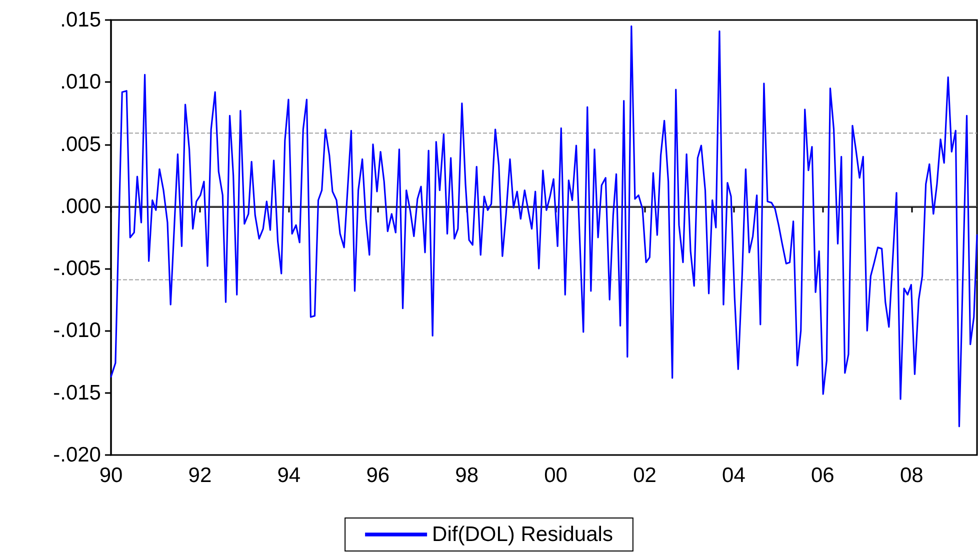 This screenshot has width=978, height=557. What do you see at coordinates (80, 144) in the screenshot?
I see `y-tick-label: .005` at bounding box center [80, 144].